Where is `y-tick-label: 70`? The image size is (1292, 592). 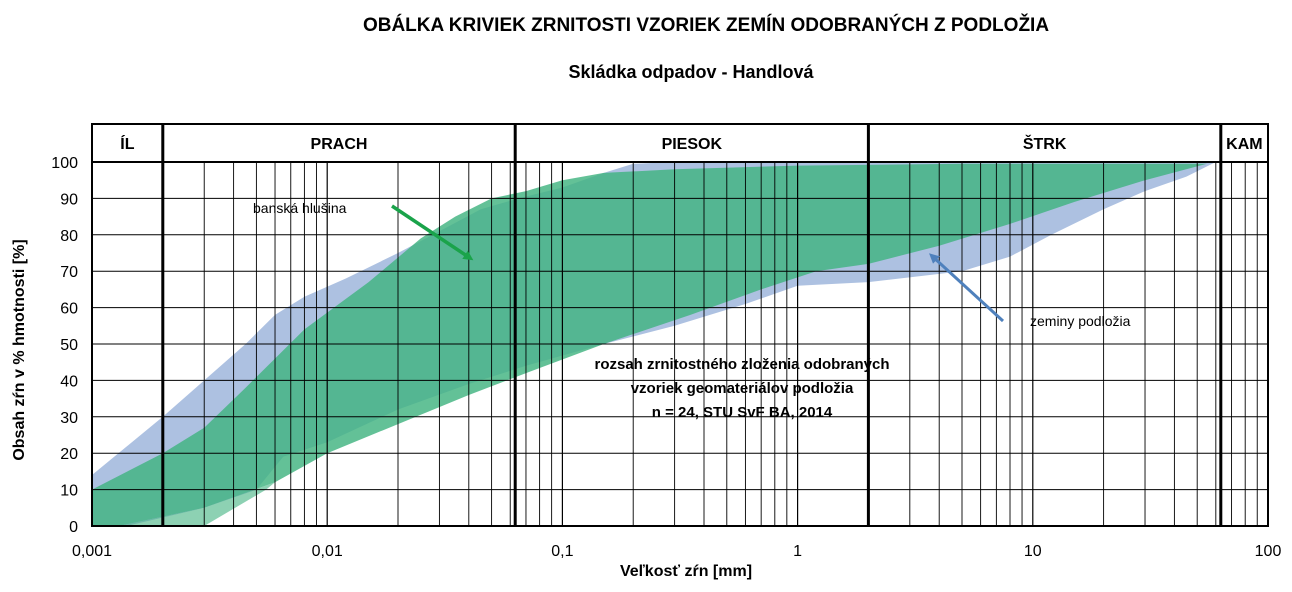
y-tick-label: 70 is located at coordinates (69, 272).